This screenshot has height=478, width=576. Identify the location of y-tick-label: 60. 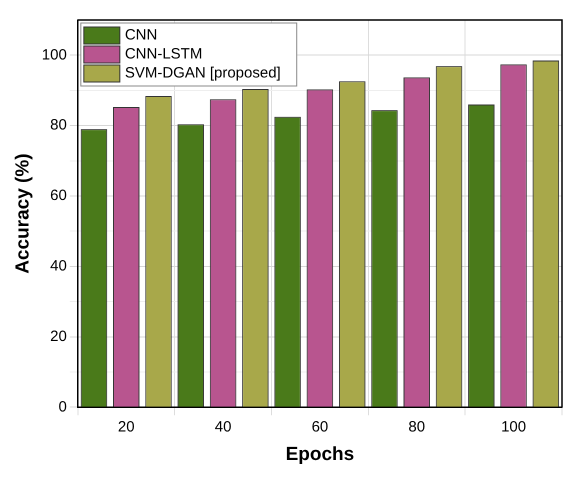
(58, 195).